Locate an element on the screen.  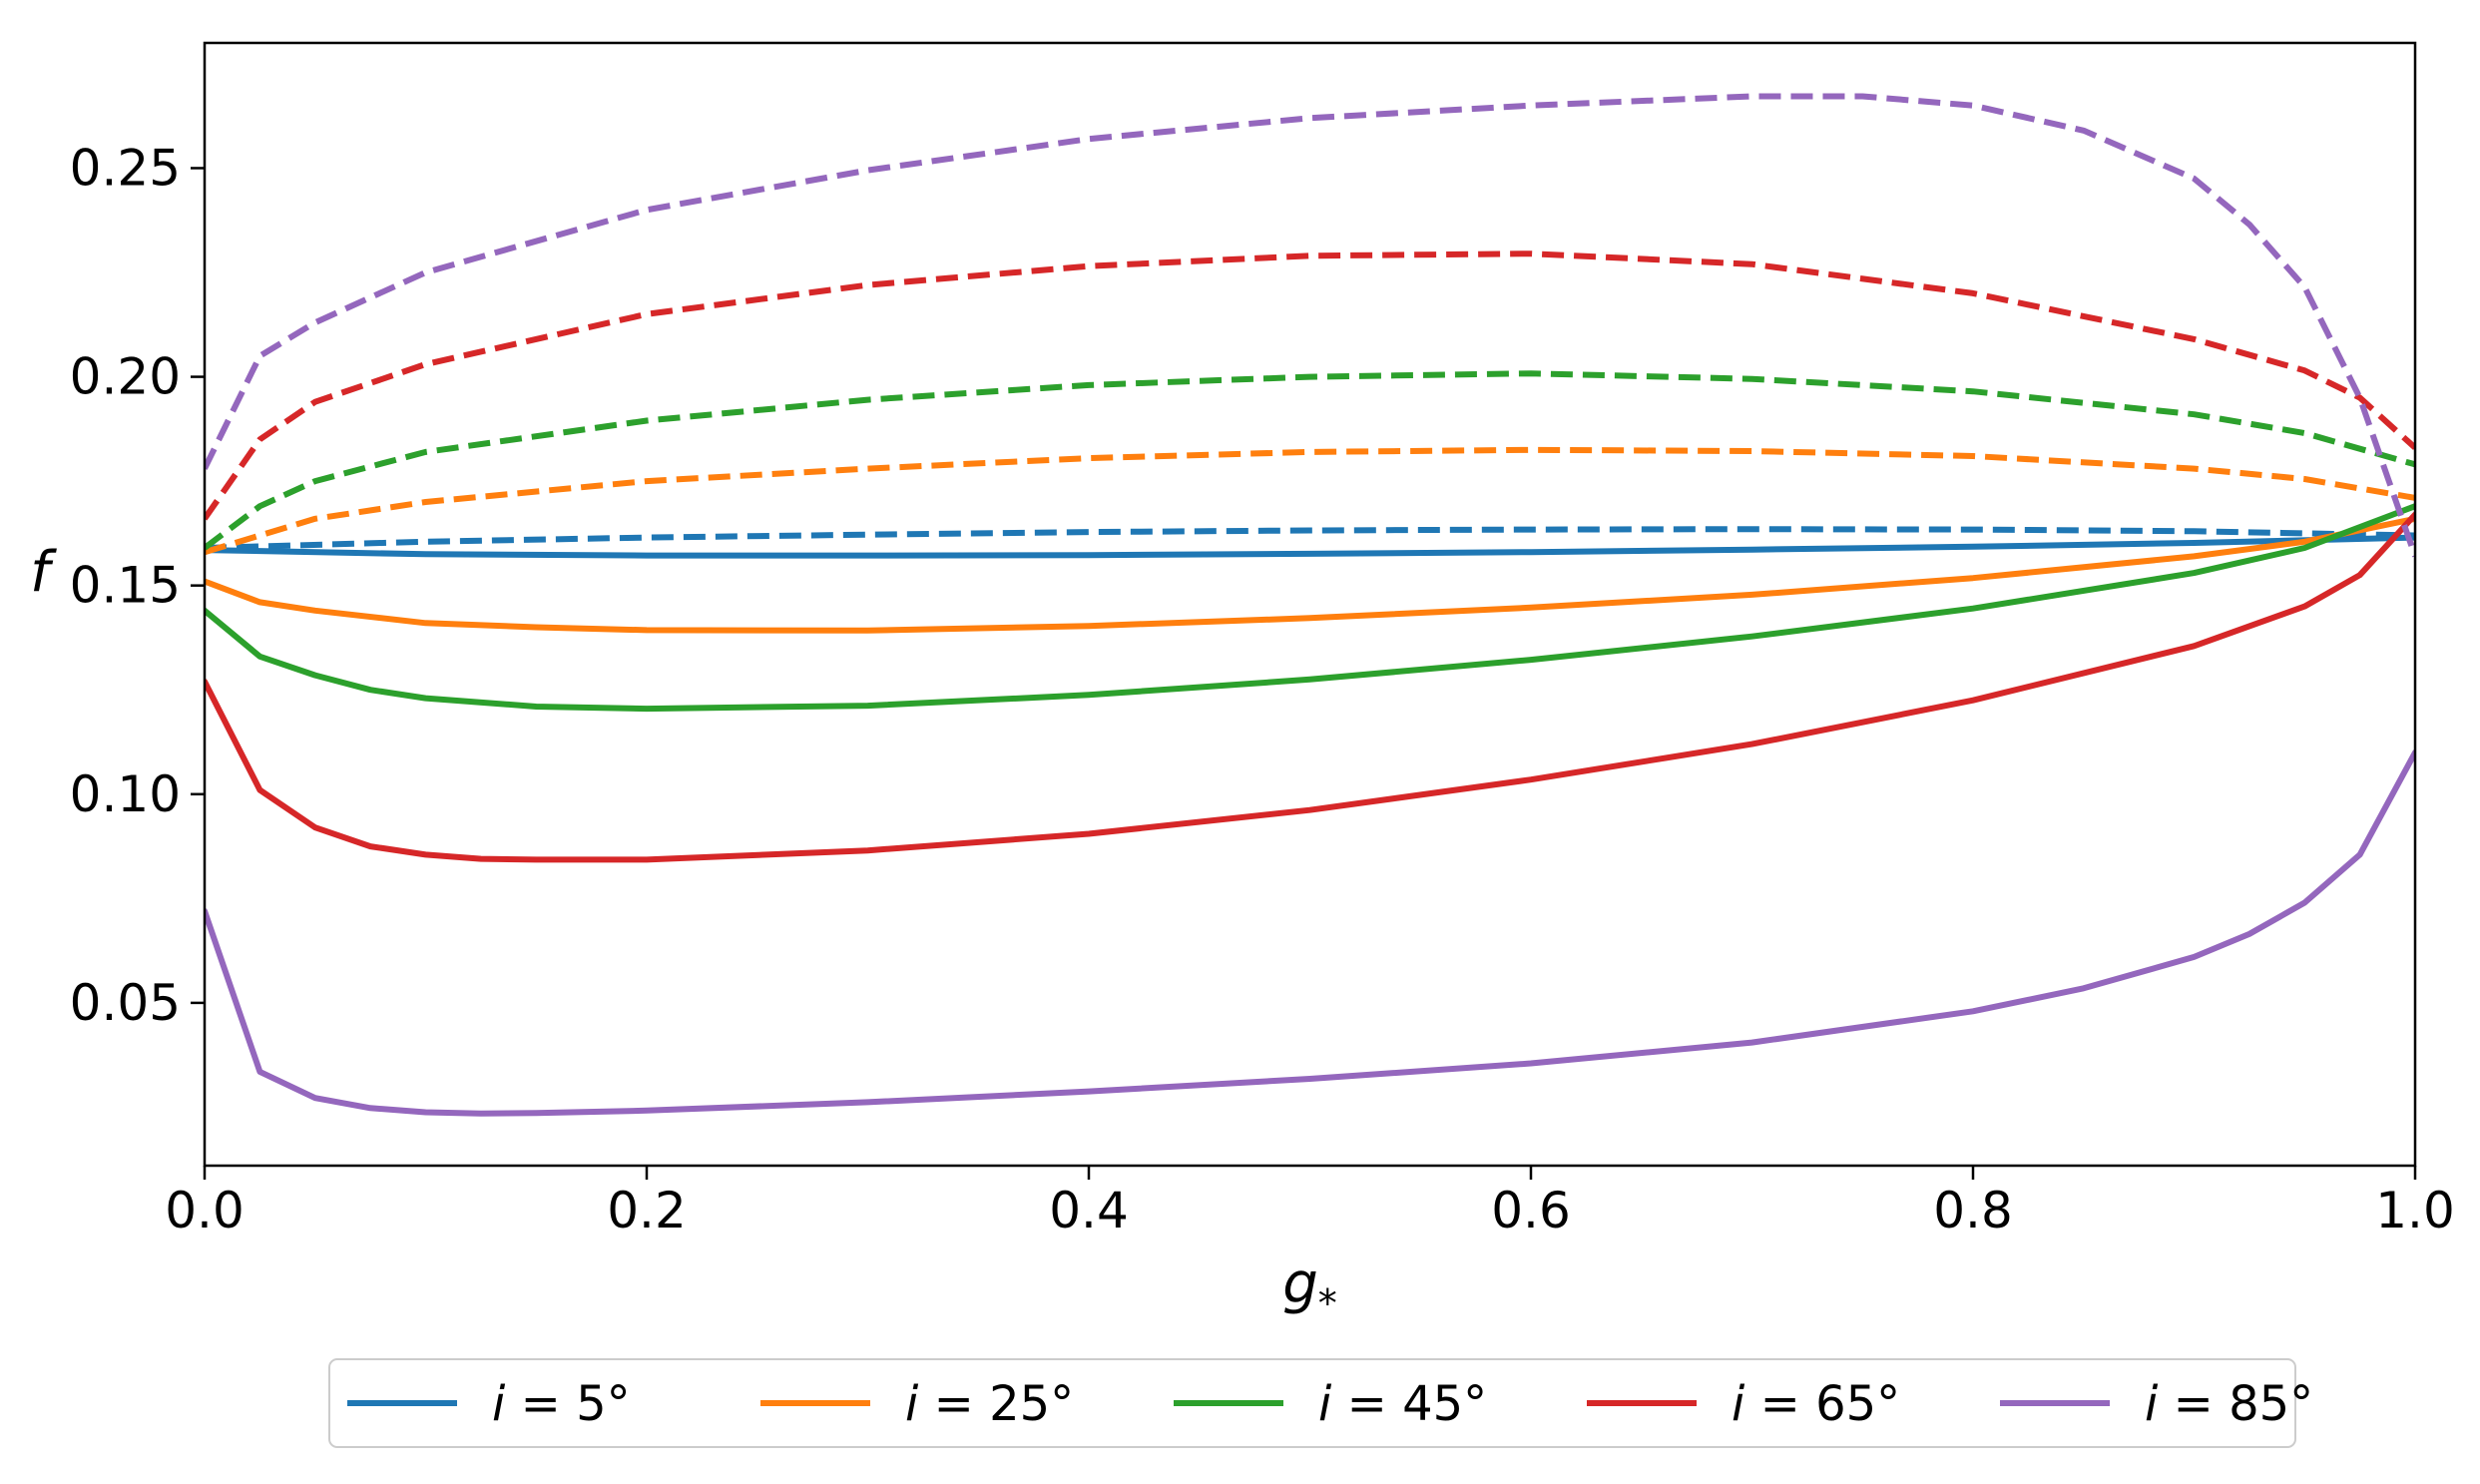
x-axis-label: g* is located at coordinates (1309, 1288).